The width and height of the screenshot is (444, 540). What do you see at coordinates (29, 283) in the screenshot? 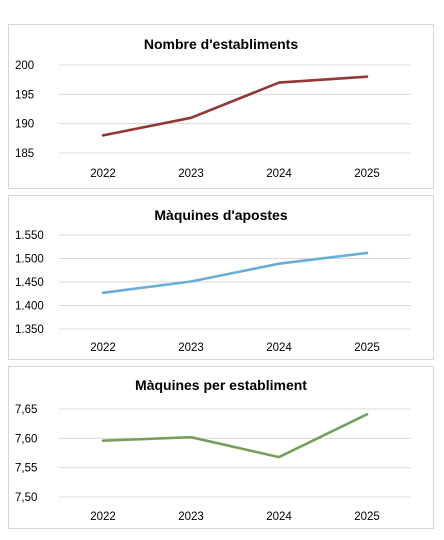
I see `y-tick-label: 1.450` at bounding box center [29, 283].